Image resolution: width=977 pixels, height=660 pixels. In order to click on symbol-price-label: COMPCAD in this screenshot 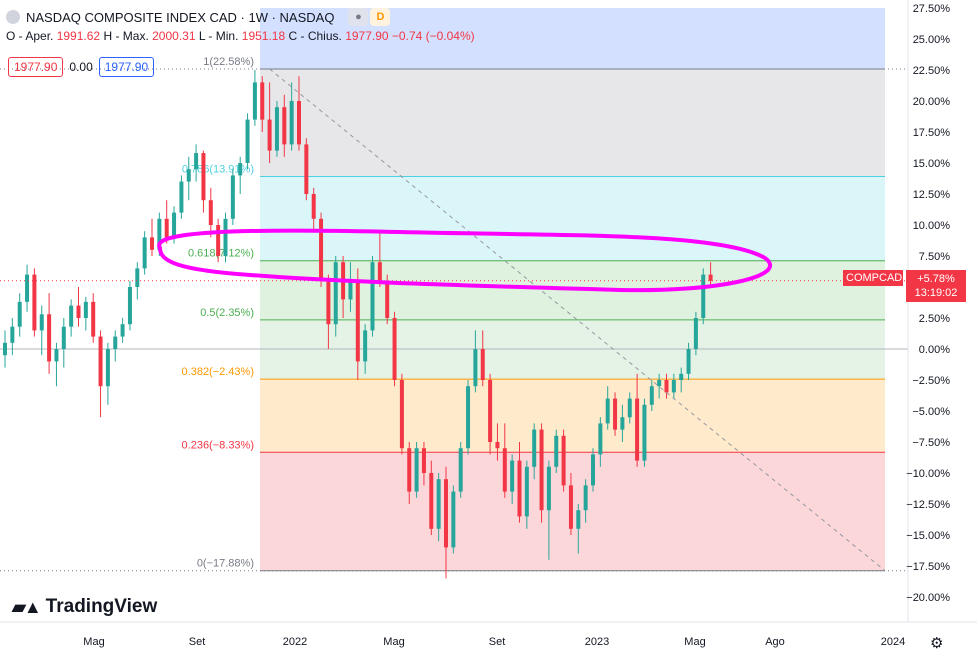, I will do `click(873, 278)`.